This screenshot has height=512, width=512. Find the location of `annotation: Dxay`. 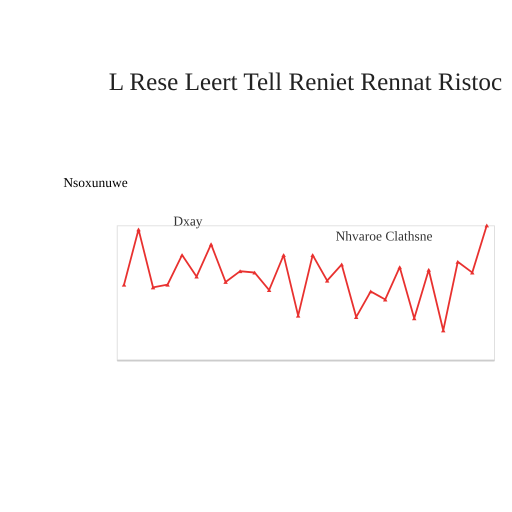

annotation: Dxay is located at coordinates (188, 220).